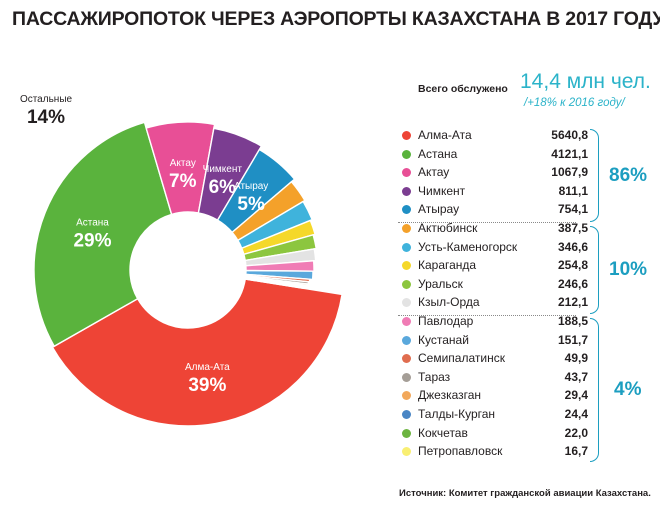 The image size is (660, 519). I want to click on legend-item: Чимкент 811,1, so click(493, 191).